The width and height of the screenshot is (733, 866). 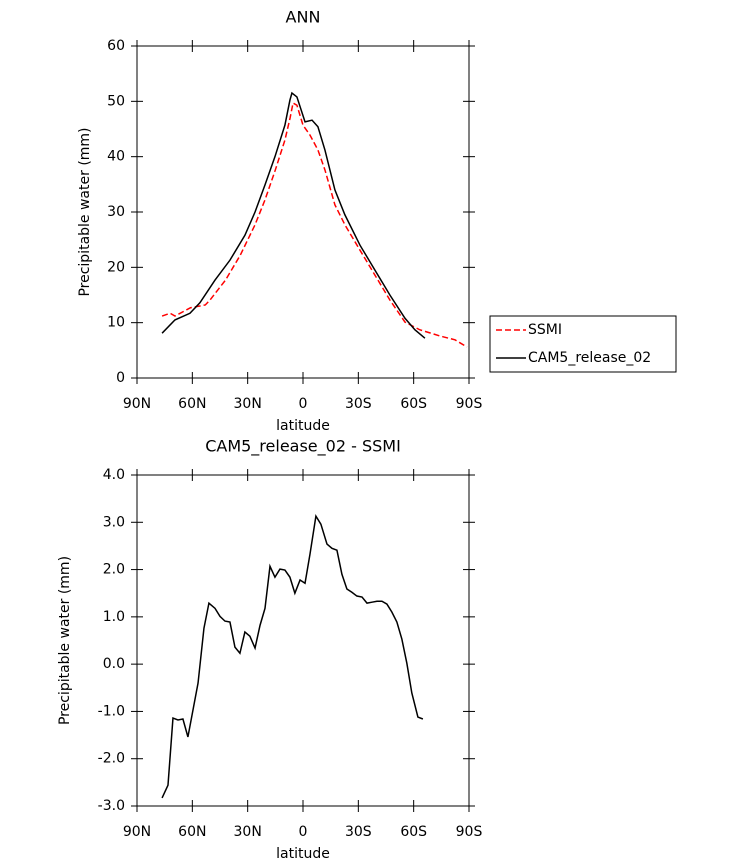 I want to click on y-tick-label: 20, so click(x=116, y=267).